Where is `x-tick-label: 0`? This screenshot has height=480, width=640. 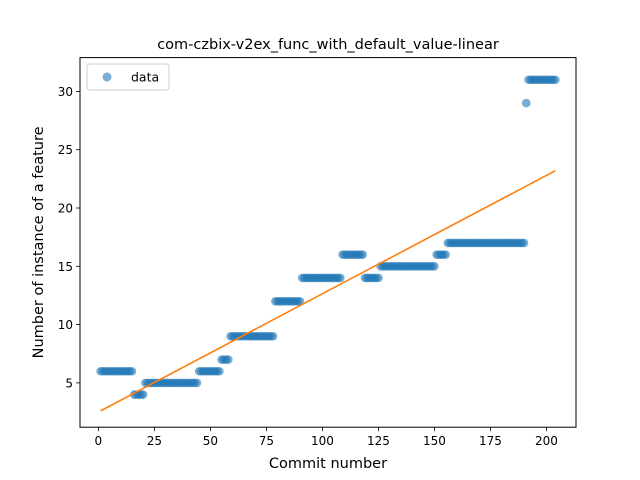 x-tick-label: 0 is located at coordinates (99, 441).